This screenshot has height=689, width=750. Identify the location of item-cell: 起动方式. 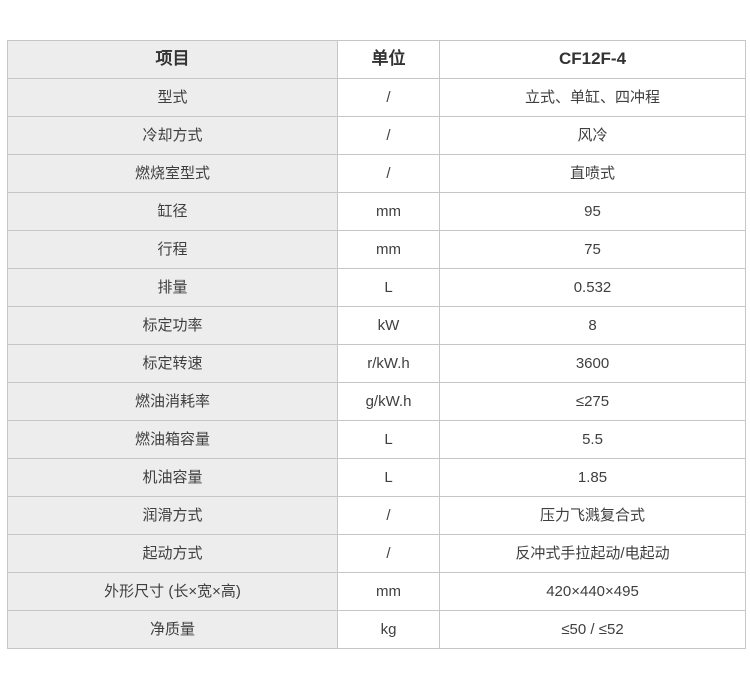
(172, 553).